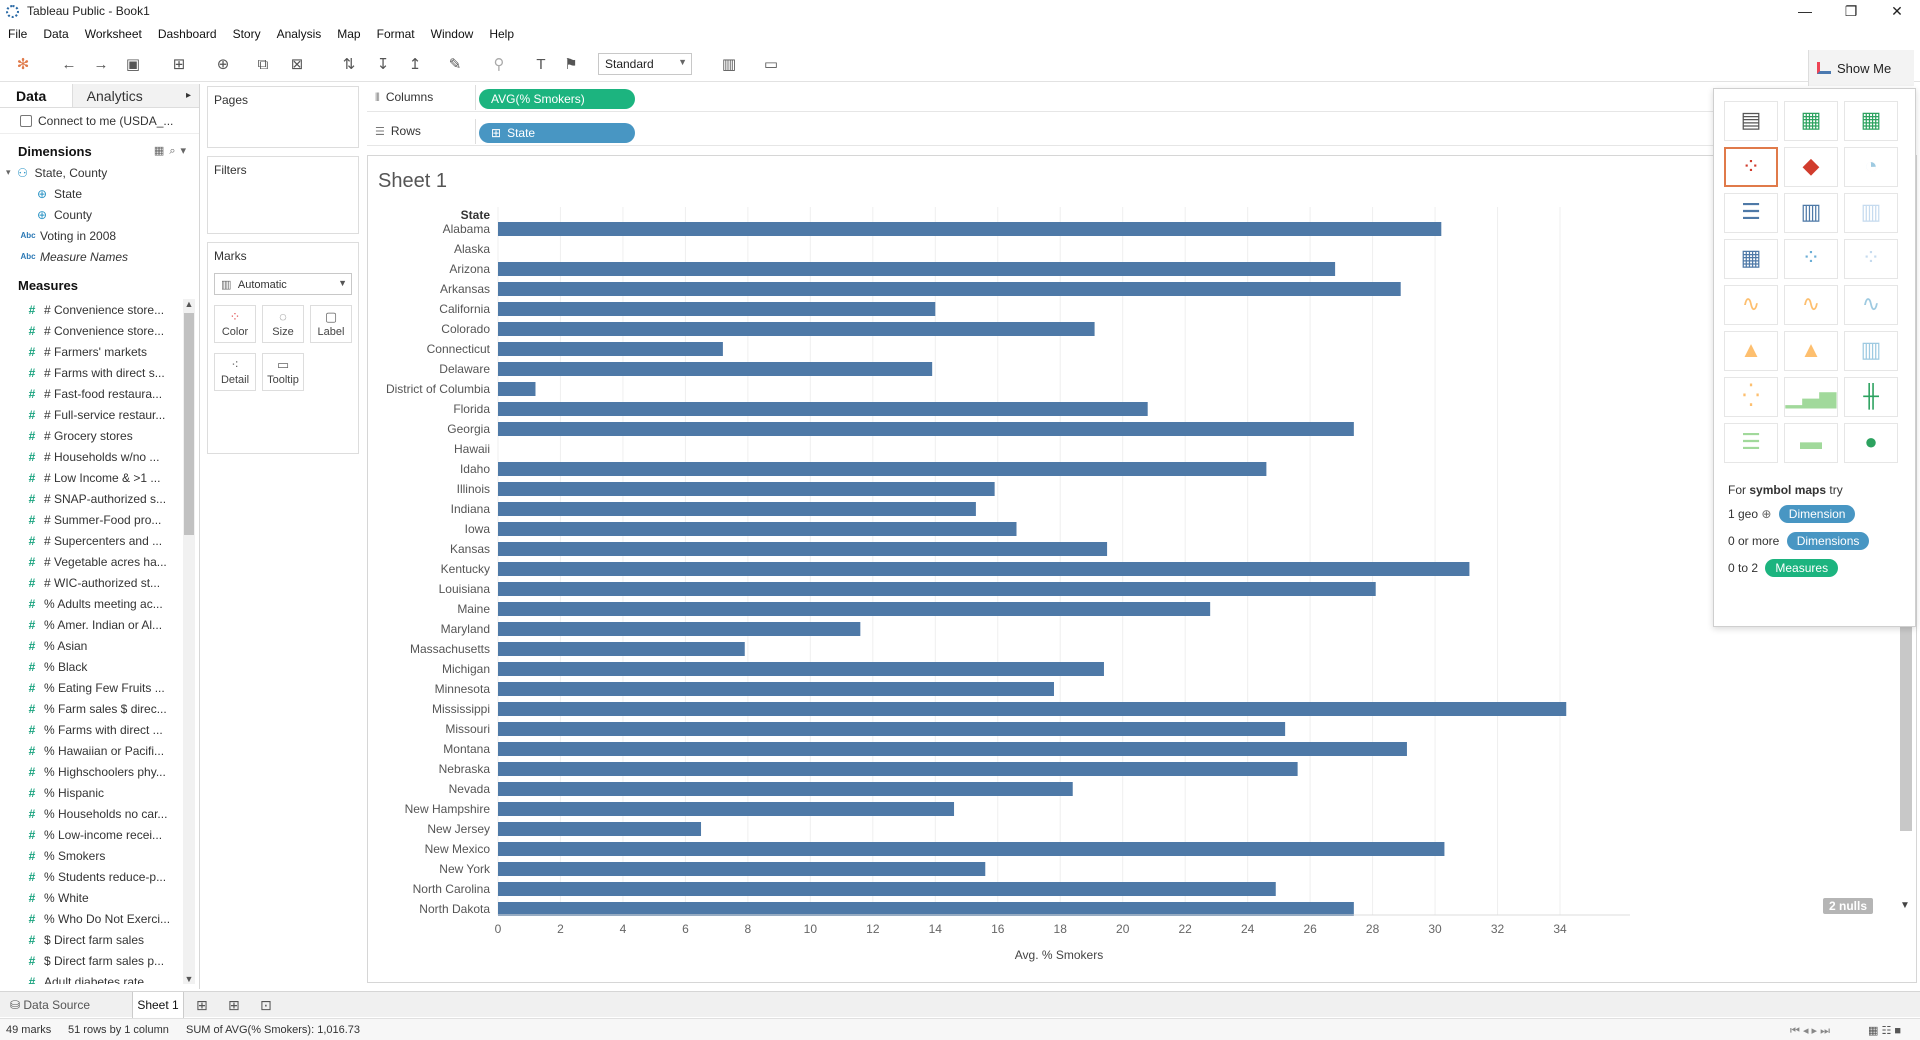  What do you see at coordinates (1096, 97) in the screenshot?
I see `columns-drop-zone` at bounding box center [1096, 97].